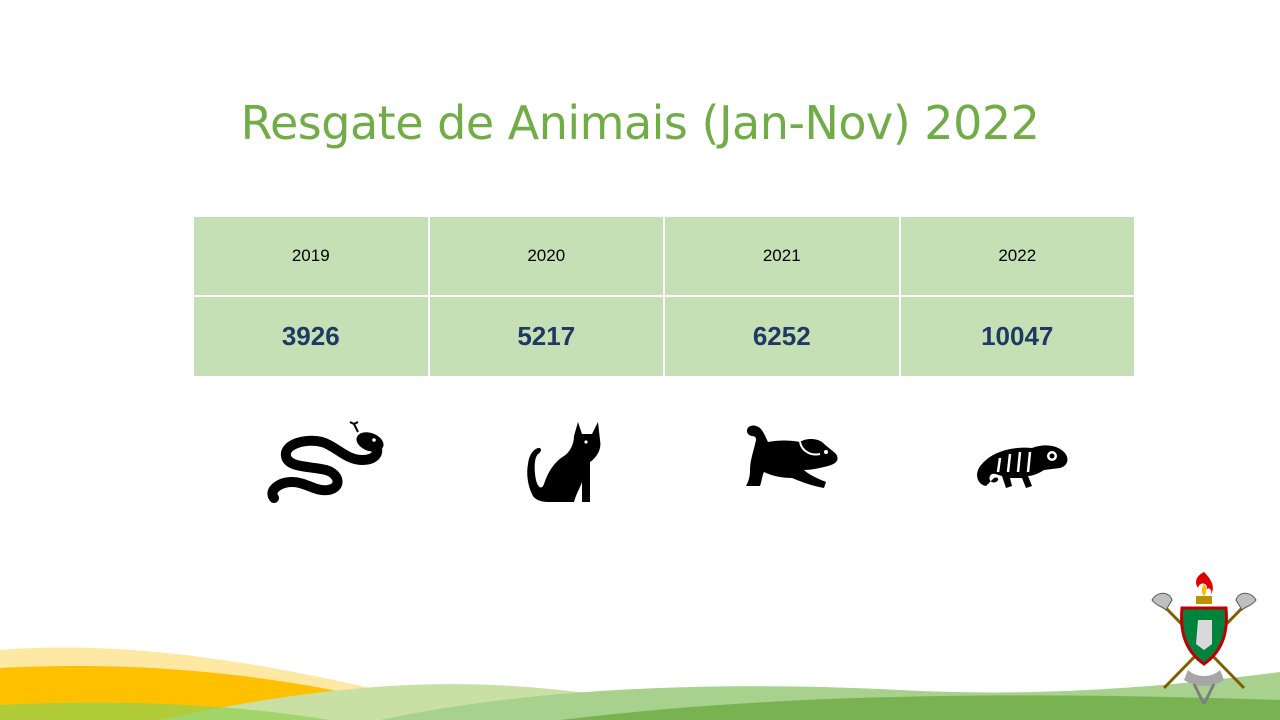 The width and height of the screenshot is (1280, 720). I want to click on table-row-years: 2019 2020 2021 2022, so click(664, 256).